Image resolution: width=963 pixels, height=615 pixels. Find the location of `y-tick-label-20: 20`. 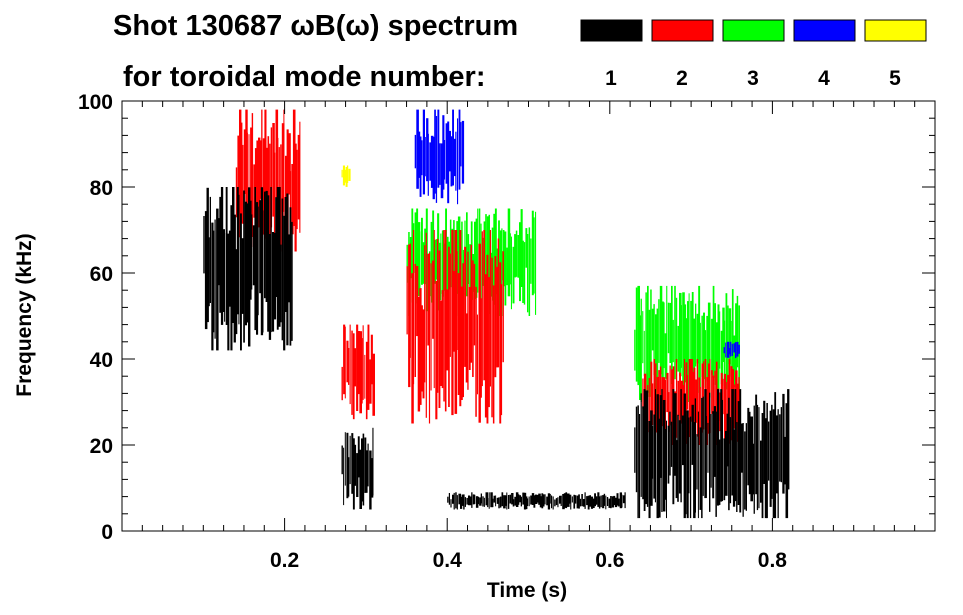

y-tick-label-20: 20 is located at coordinates (101, 446).